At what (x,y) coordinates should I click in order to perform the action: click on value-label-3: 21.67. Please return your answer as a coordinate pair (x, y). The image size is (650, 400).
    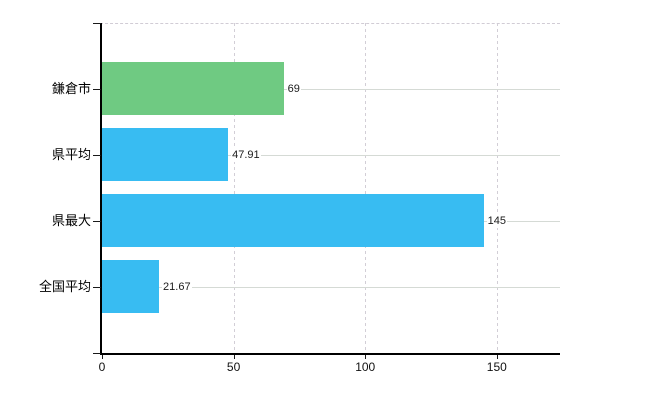
    Looking at the image, I should click on (177, 286).